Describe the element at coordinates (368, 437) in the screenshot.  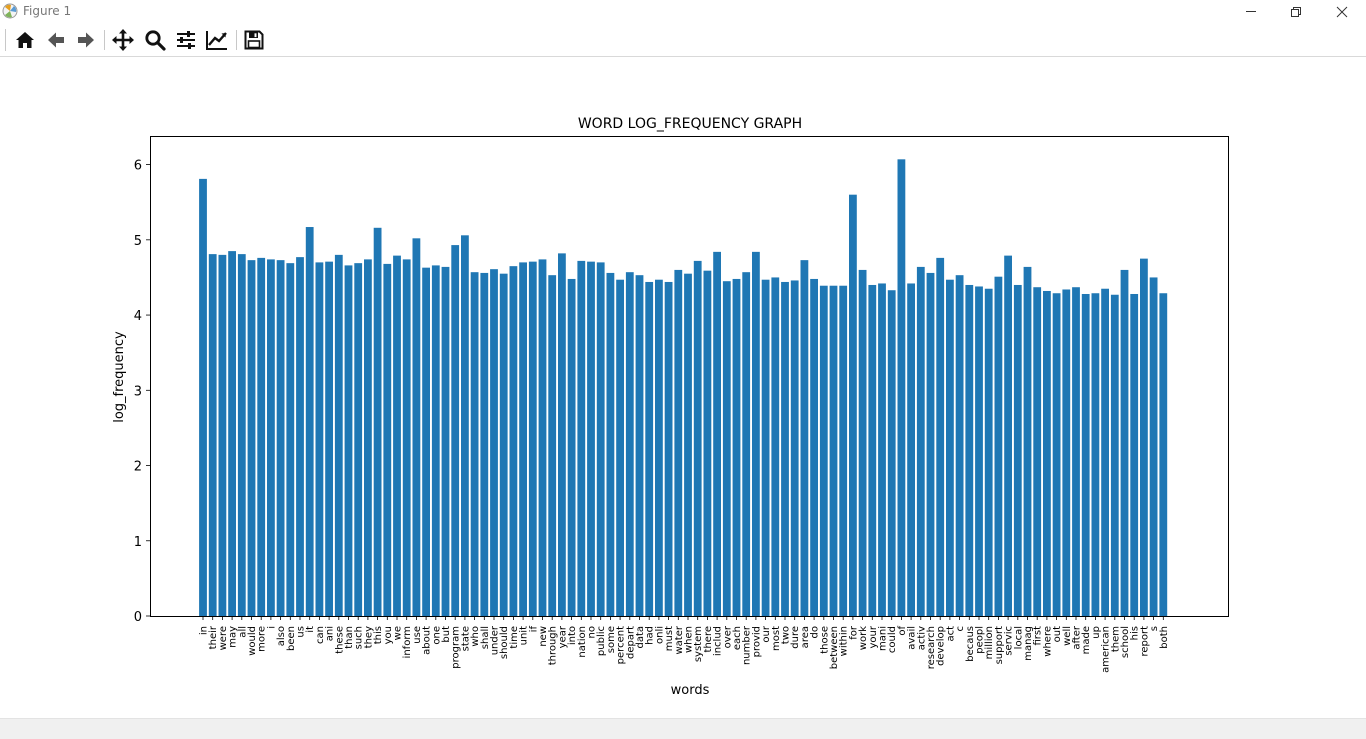
I see `bar-they` at that location.